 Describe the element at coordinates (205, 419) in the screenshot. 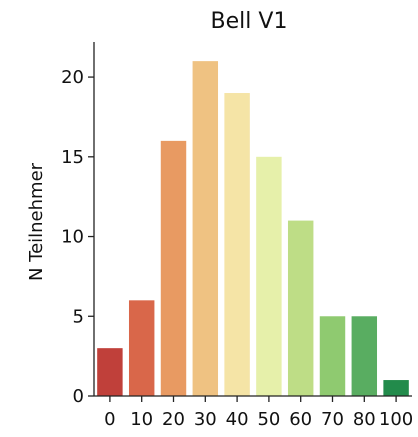

I see `x-tick-label-30: 30` at that location.